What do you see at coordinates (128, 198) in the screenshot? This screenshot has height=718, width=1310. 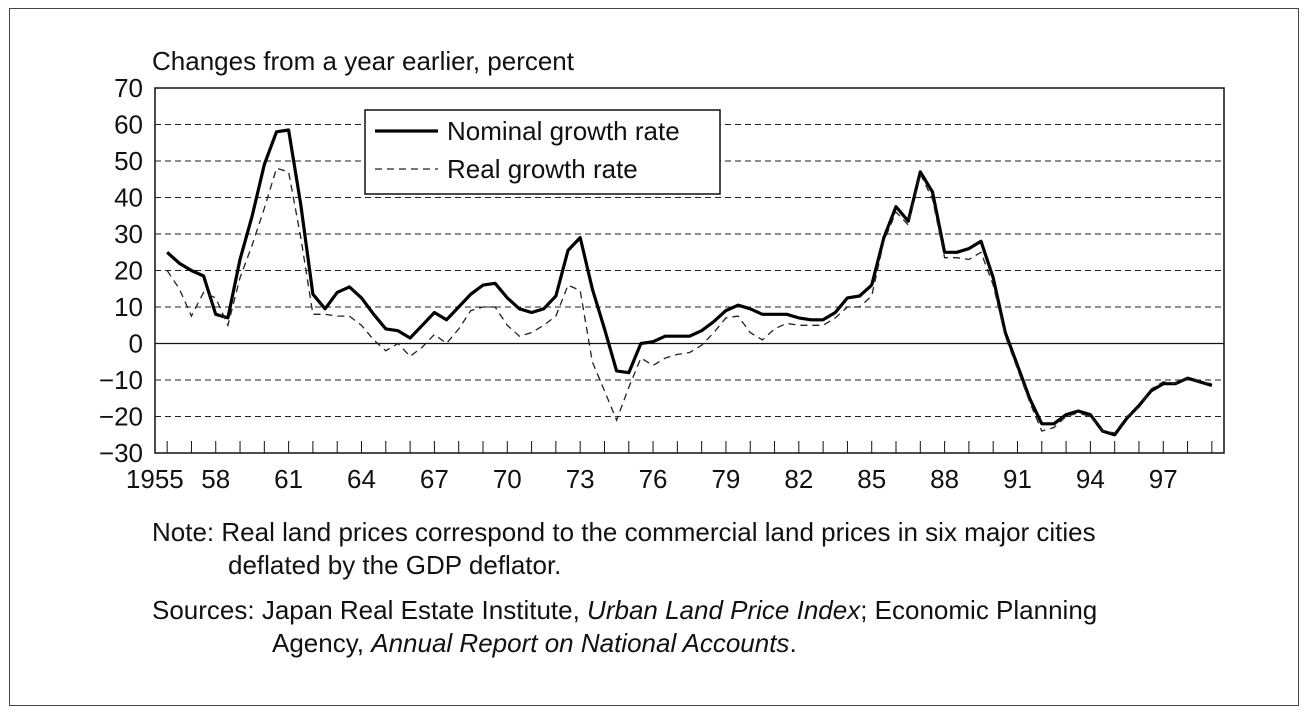 I see `y-tick-label: 40` at bounding box center [128, 198].